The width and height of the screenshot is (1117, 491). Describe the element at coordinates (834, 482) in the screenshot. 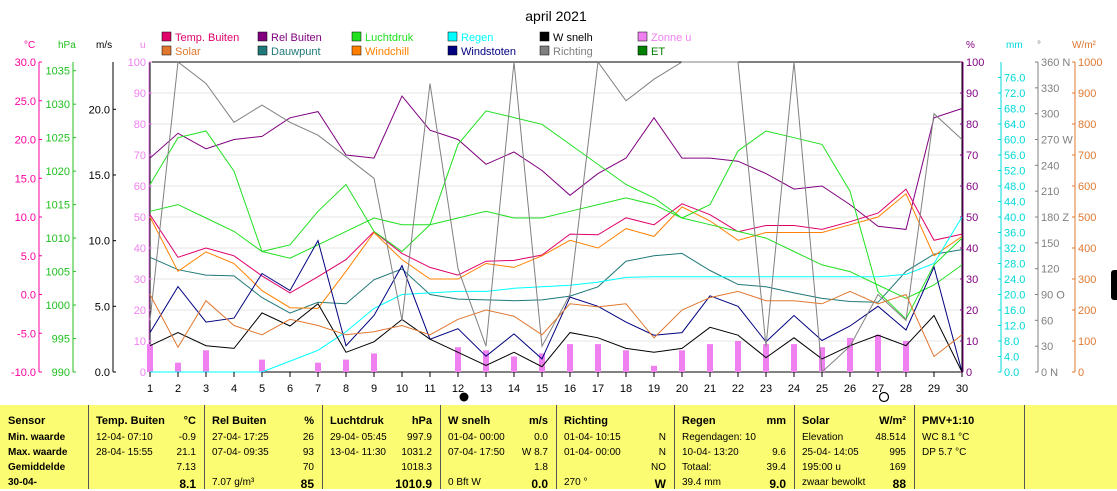

I see `stats-cell-label: zwaar bewolkt` at that location.